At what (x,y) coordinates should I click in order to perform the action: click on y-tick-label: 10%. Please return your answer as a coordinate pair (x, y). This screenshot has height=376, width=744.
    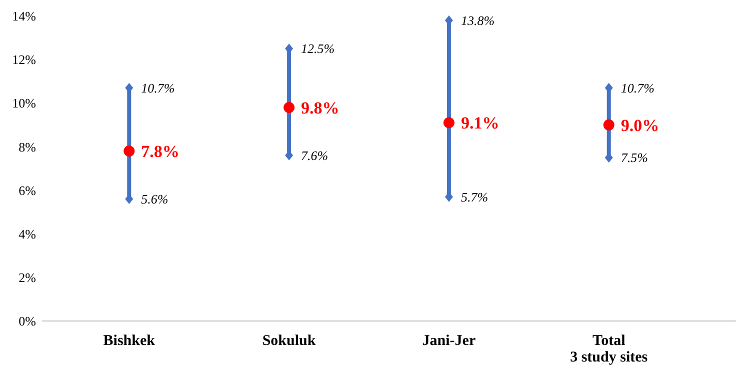
    Looking at the image, I should click on (24, 103).